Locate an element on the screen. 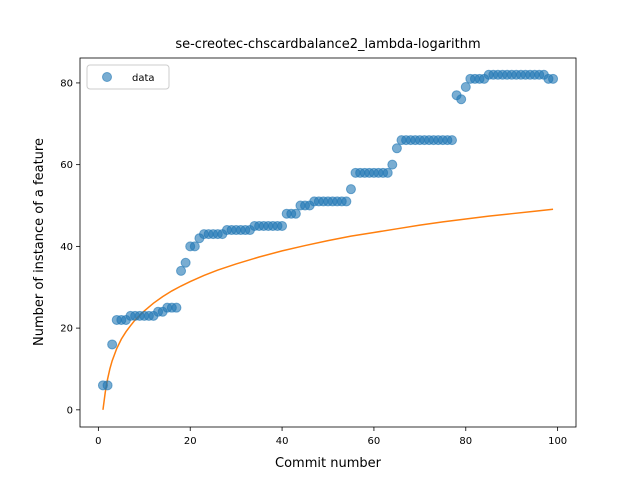  x-axis-label: Commit number is located at coordinates (328, 463).